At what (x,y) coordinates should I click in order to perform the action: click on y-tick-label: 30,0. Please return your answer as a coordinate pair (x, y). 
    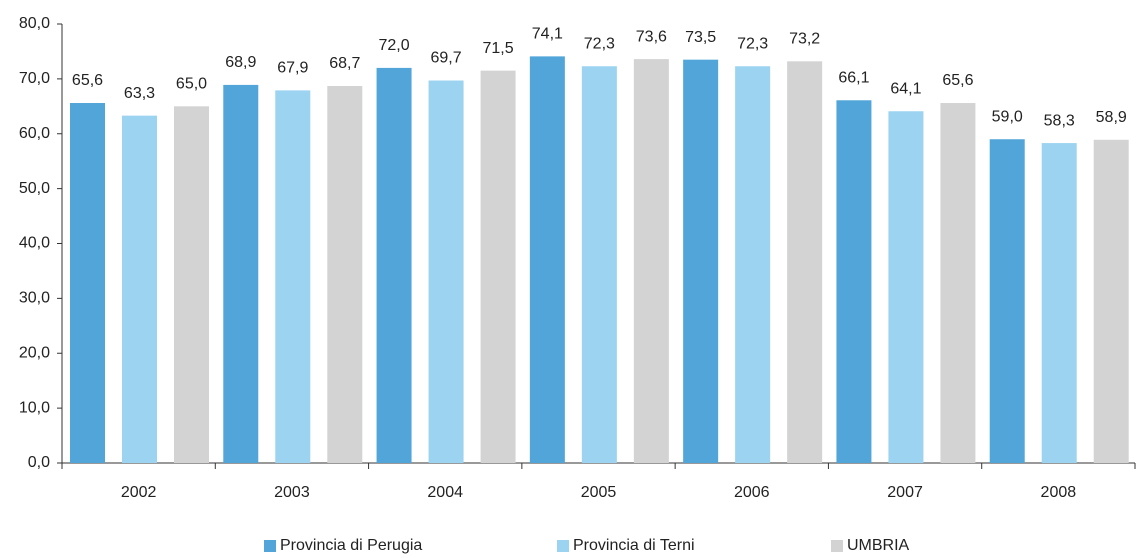
    Looking at the image, I should click on (34, 298).